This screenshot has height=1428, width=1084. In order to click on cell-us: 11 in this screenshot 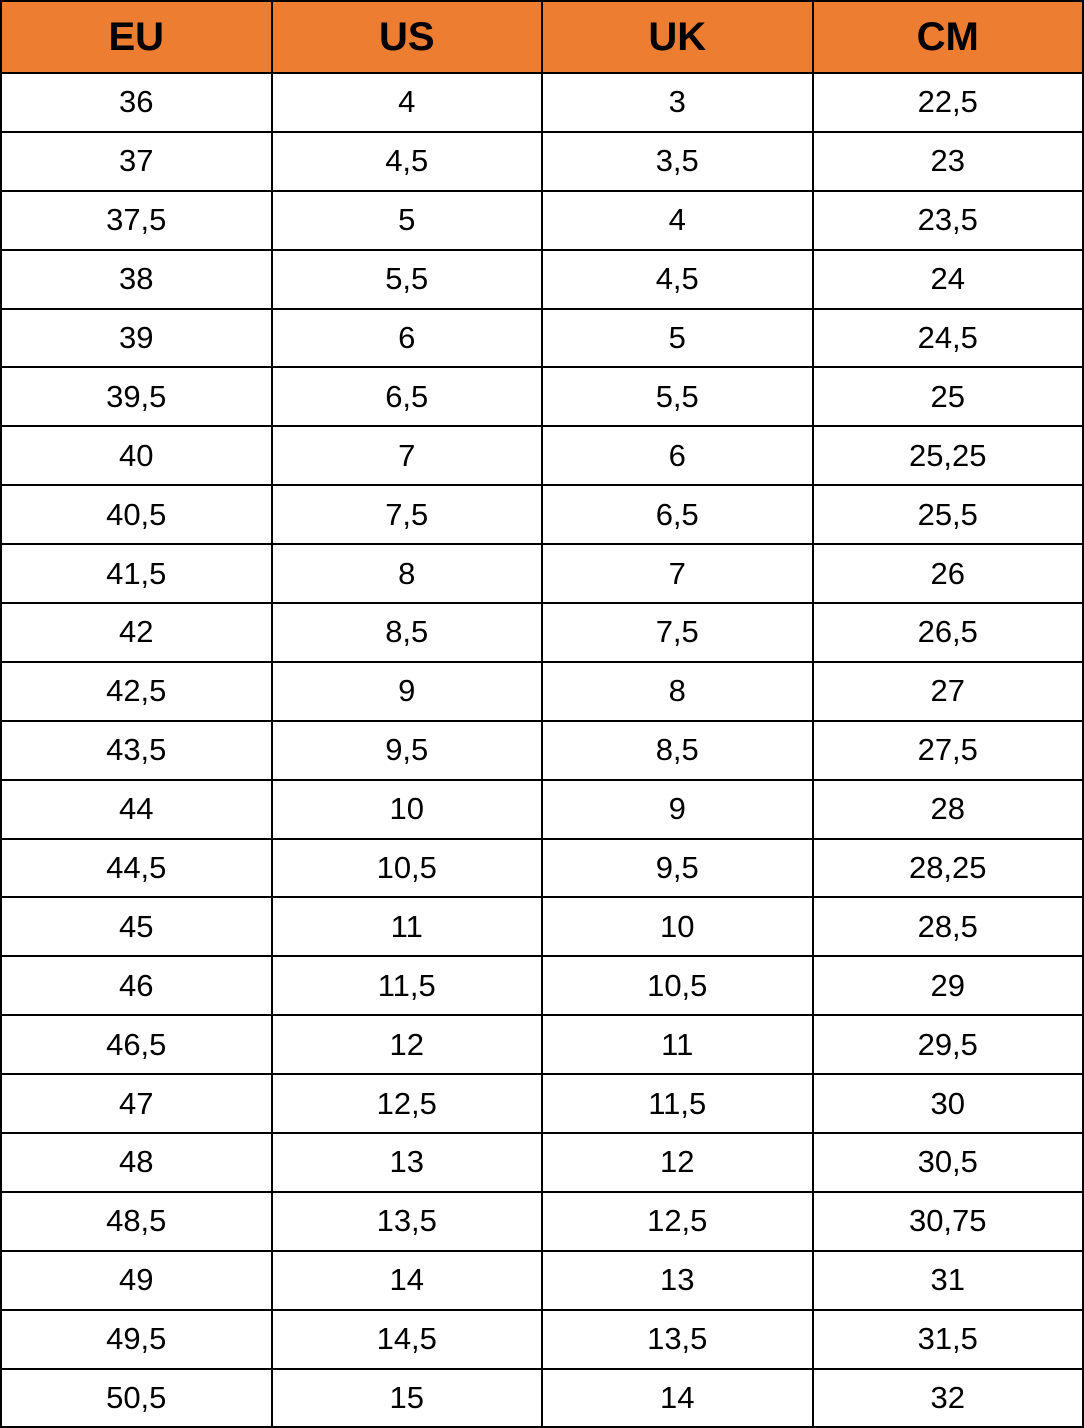, I will do `click(406, 927)`.